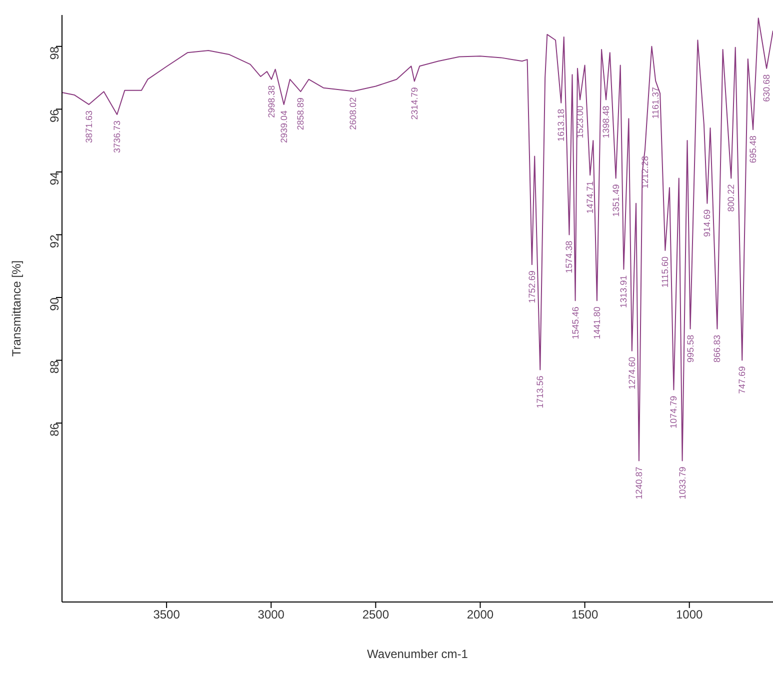  What do you see at coordinates (753, 150) in the screenshot?
I see `annotation: 695.48` at bounding box center [753, 150].